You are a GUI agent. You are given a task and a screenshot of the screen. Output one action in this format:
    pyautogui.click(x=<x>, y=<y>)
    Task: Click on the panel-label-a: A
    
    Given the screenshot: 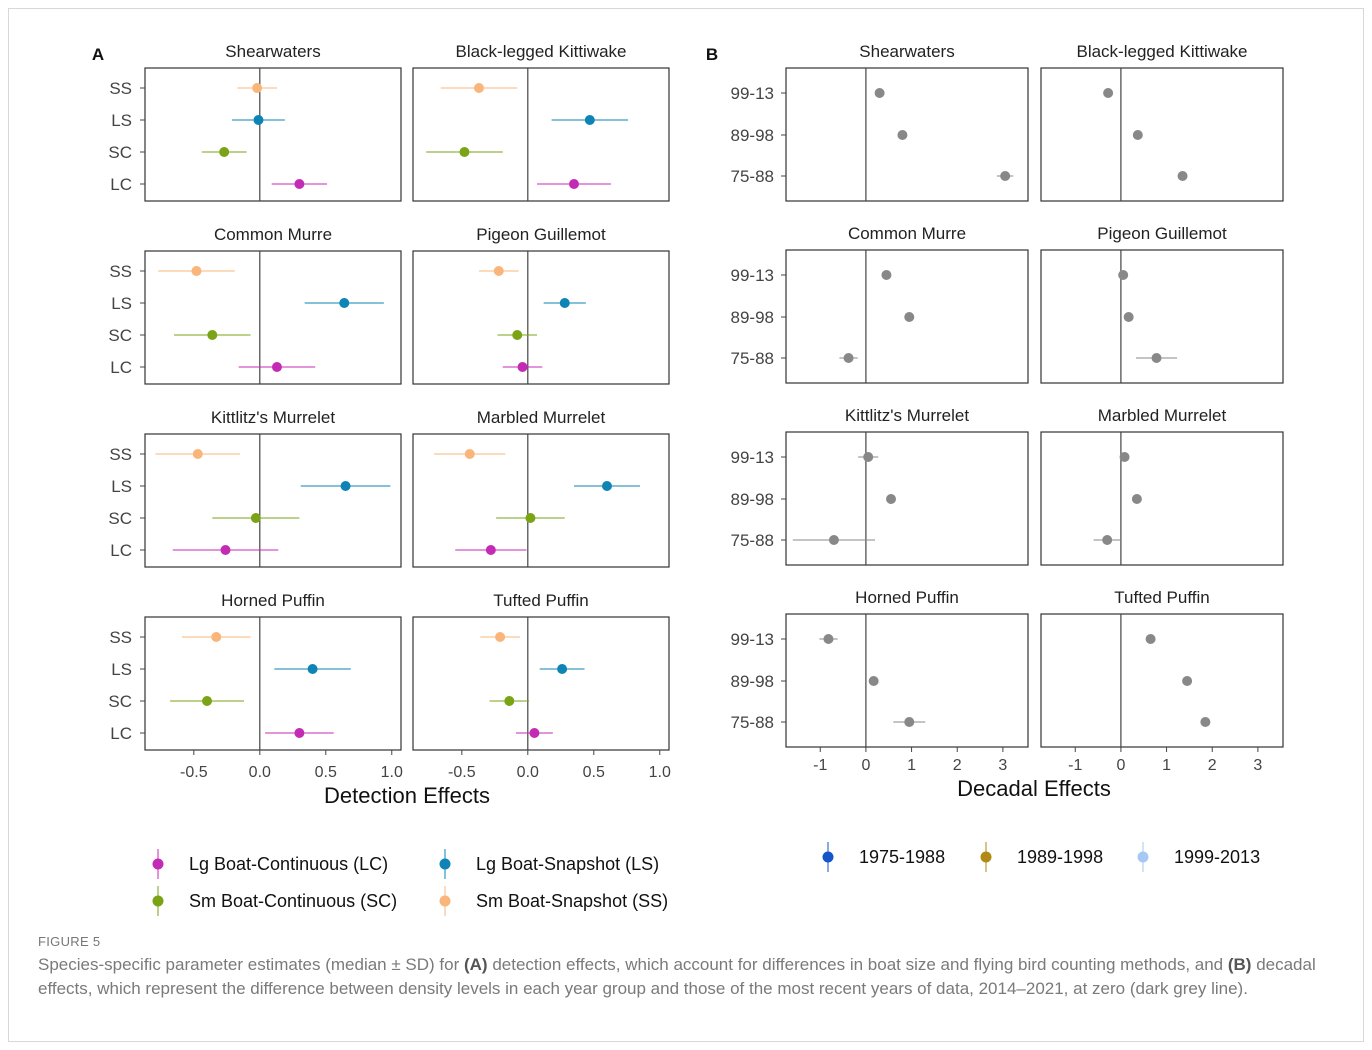 What is the action you would take?
    pyautogui.click(x=98, y=54)
    